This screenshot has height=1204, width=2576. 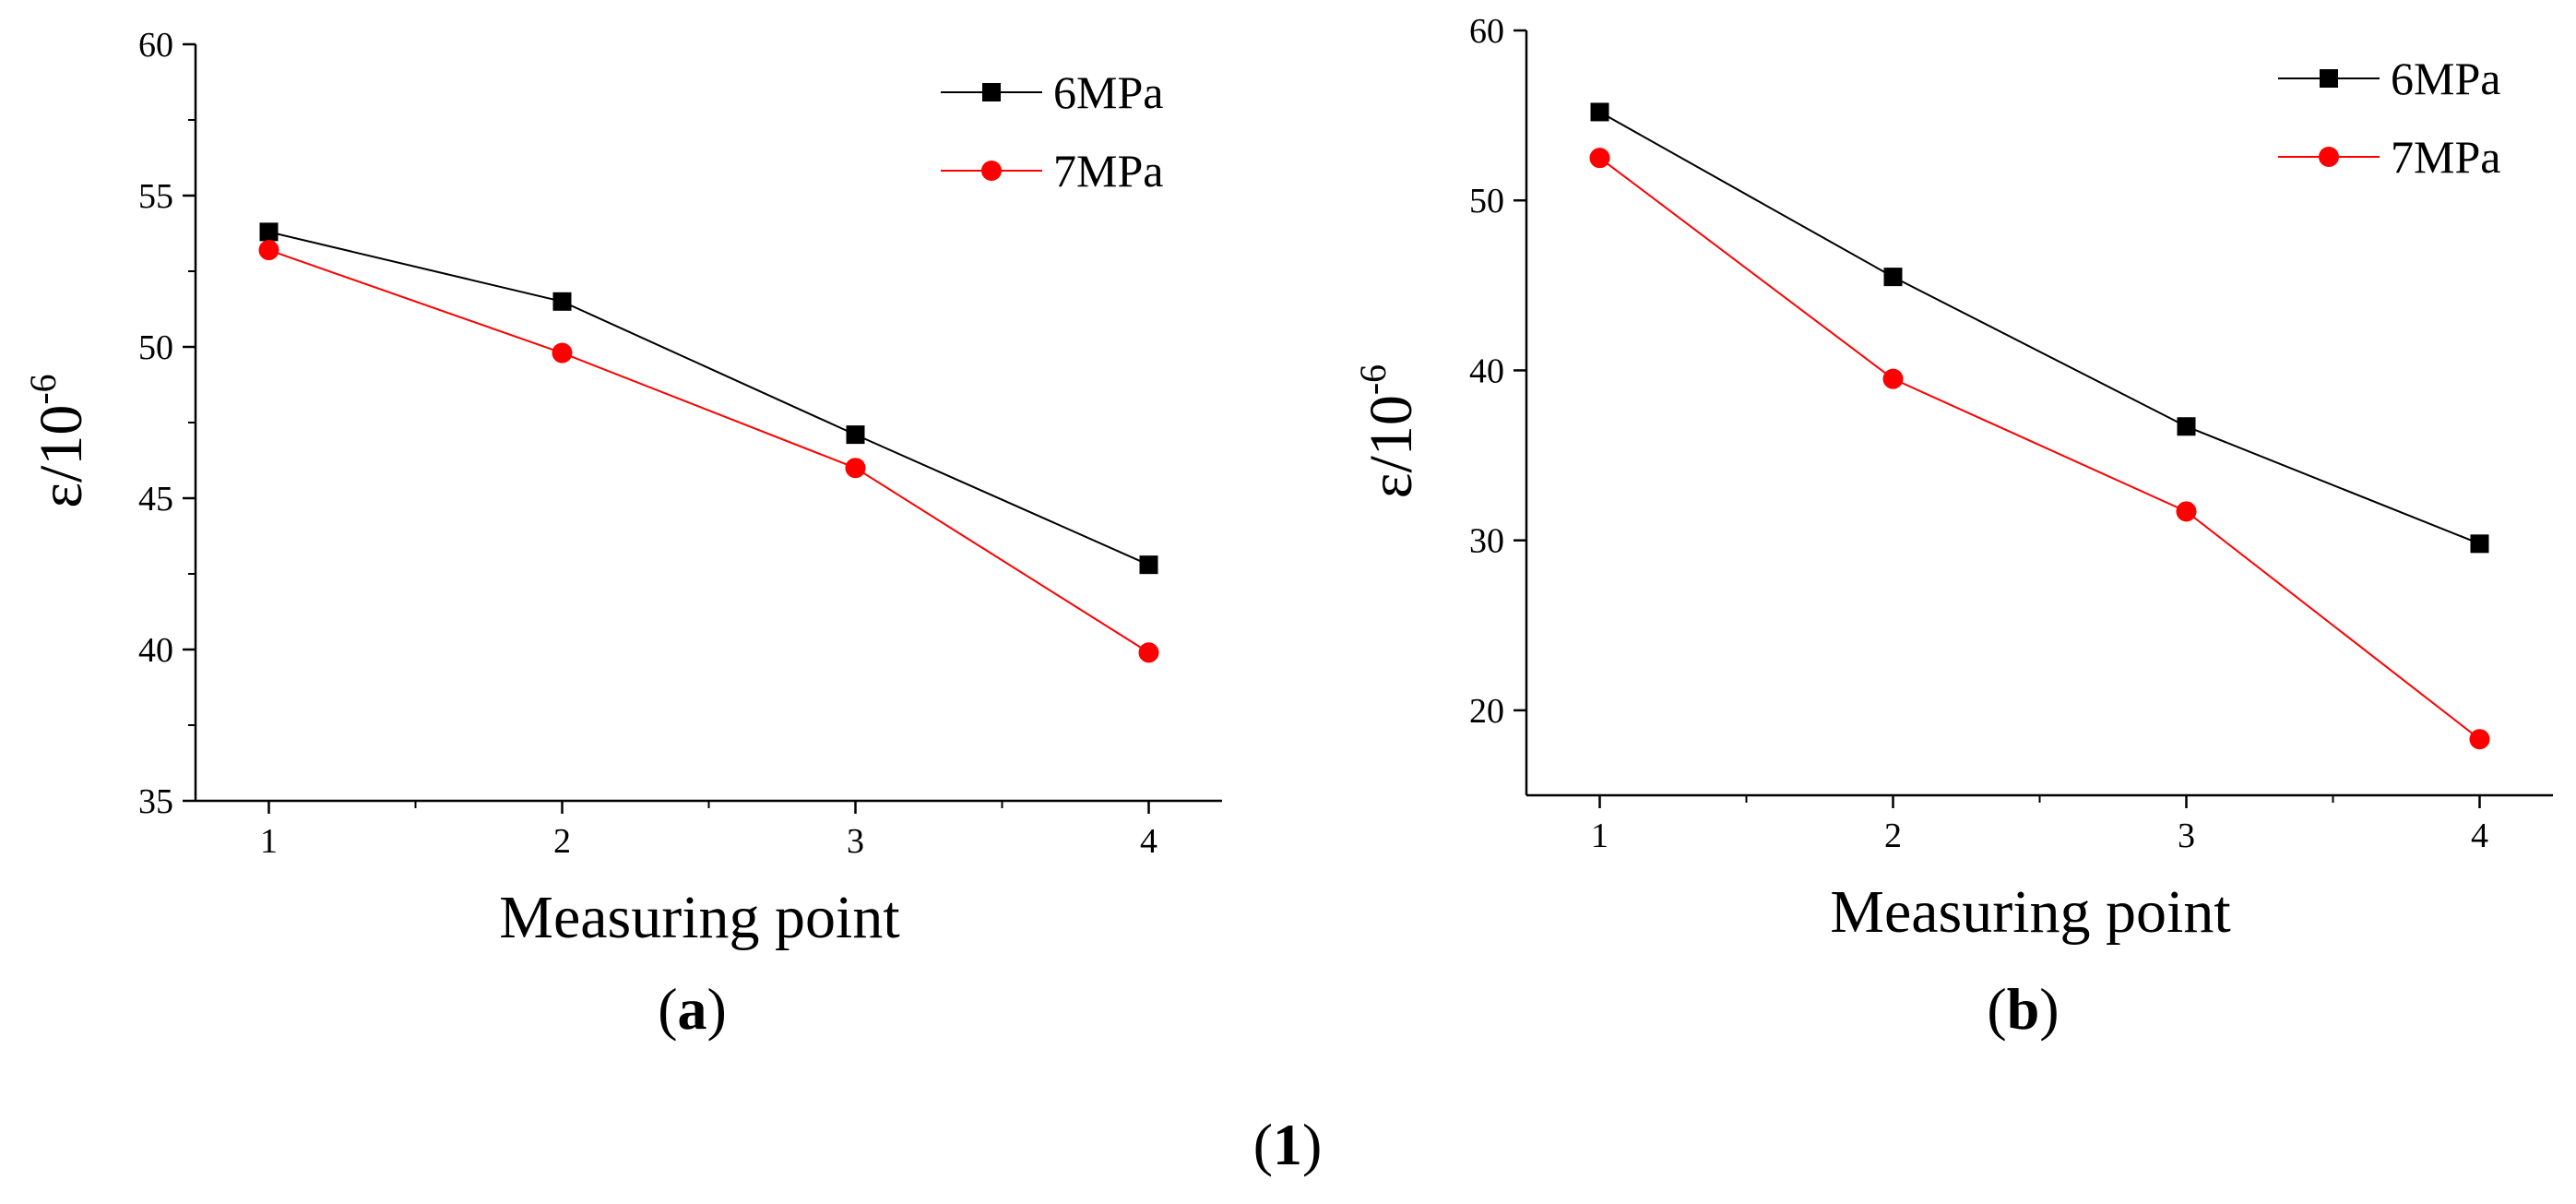 What do you see at coordinates (562, 841) in the screenshot?
I see `x-tick-label-a: 2` at bounding box center [562, 841].